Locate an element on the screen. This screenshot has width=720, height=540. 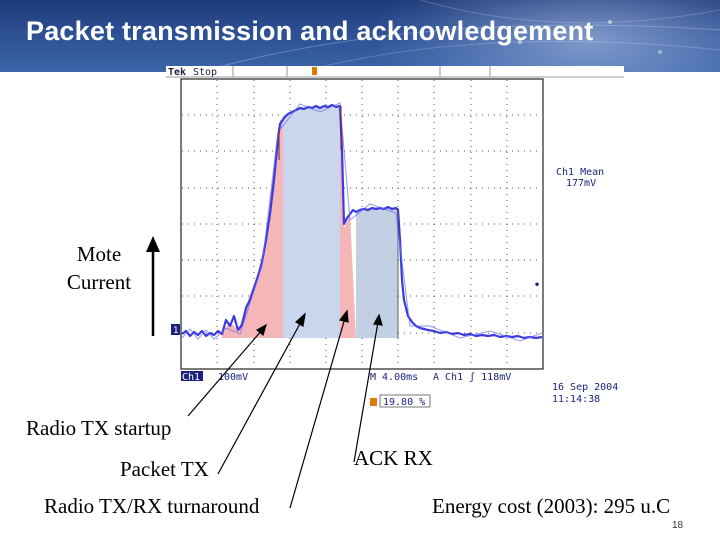
radio-tx-startup-region is located at coordinates (252, 229).